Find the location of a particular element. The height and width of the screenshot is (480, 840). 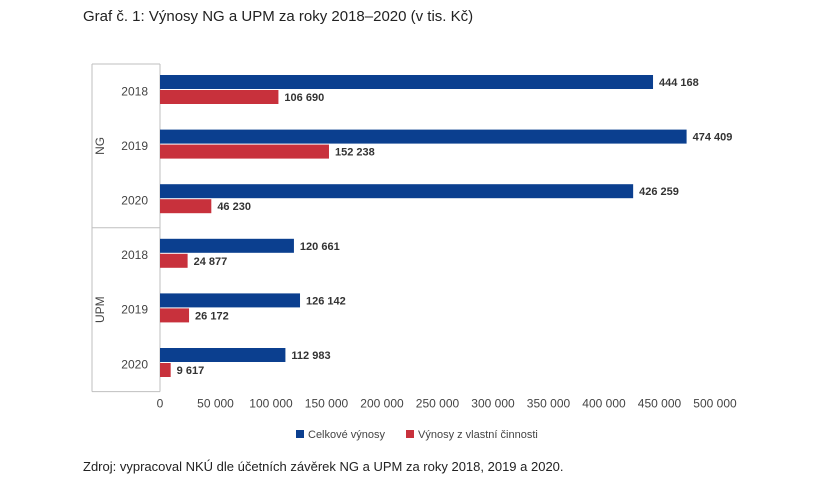

data-label-vlastni: 26 172 is located at coordinates (212, 316).